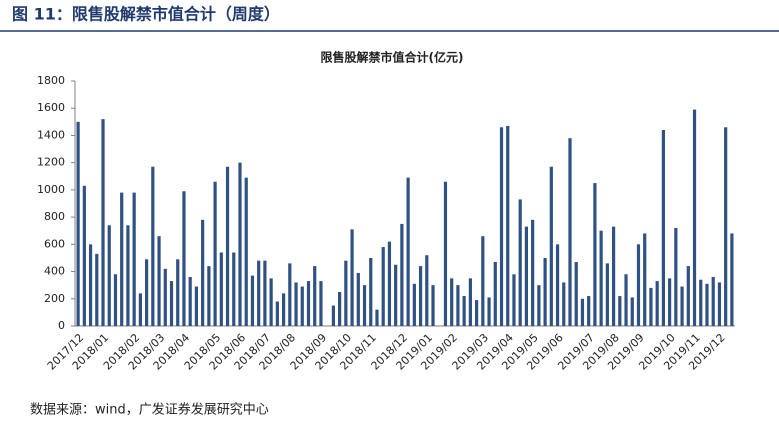 Image resolution: width=779 pixels, height=425 pixels. Describe the element at coordinates (54, 298) in the screenshot. I see `y-tick-label: 200` at that location.